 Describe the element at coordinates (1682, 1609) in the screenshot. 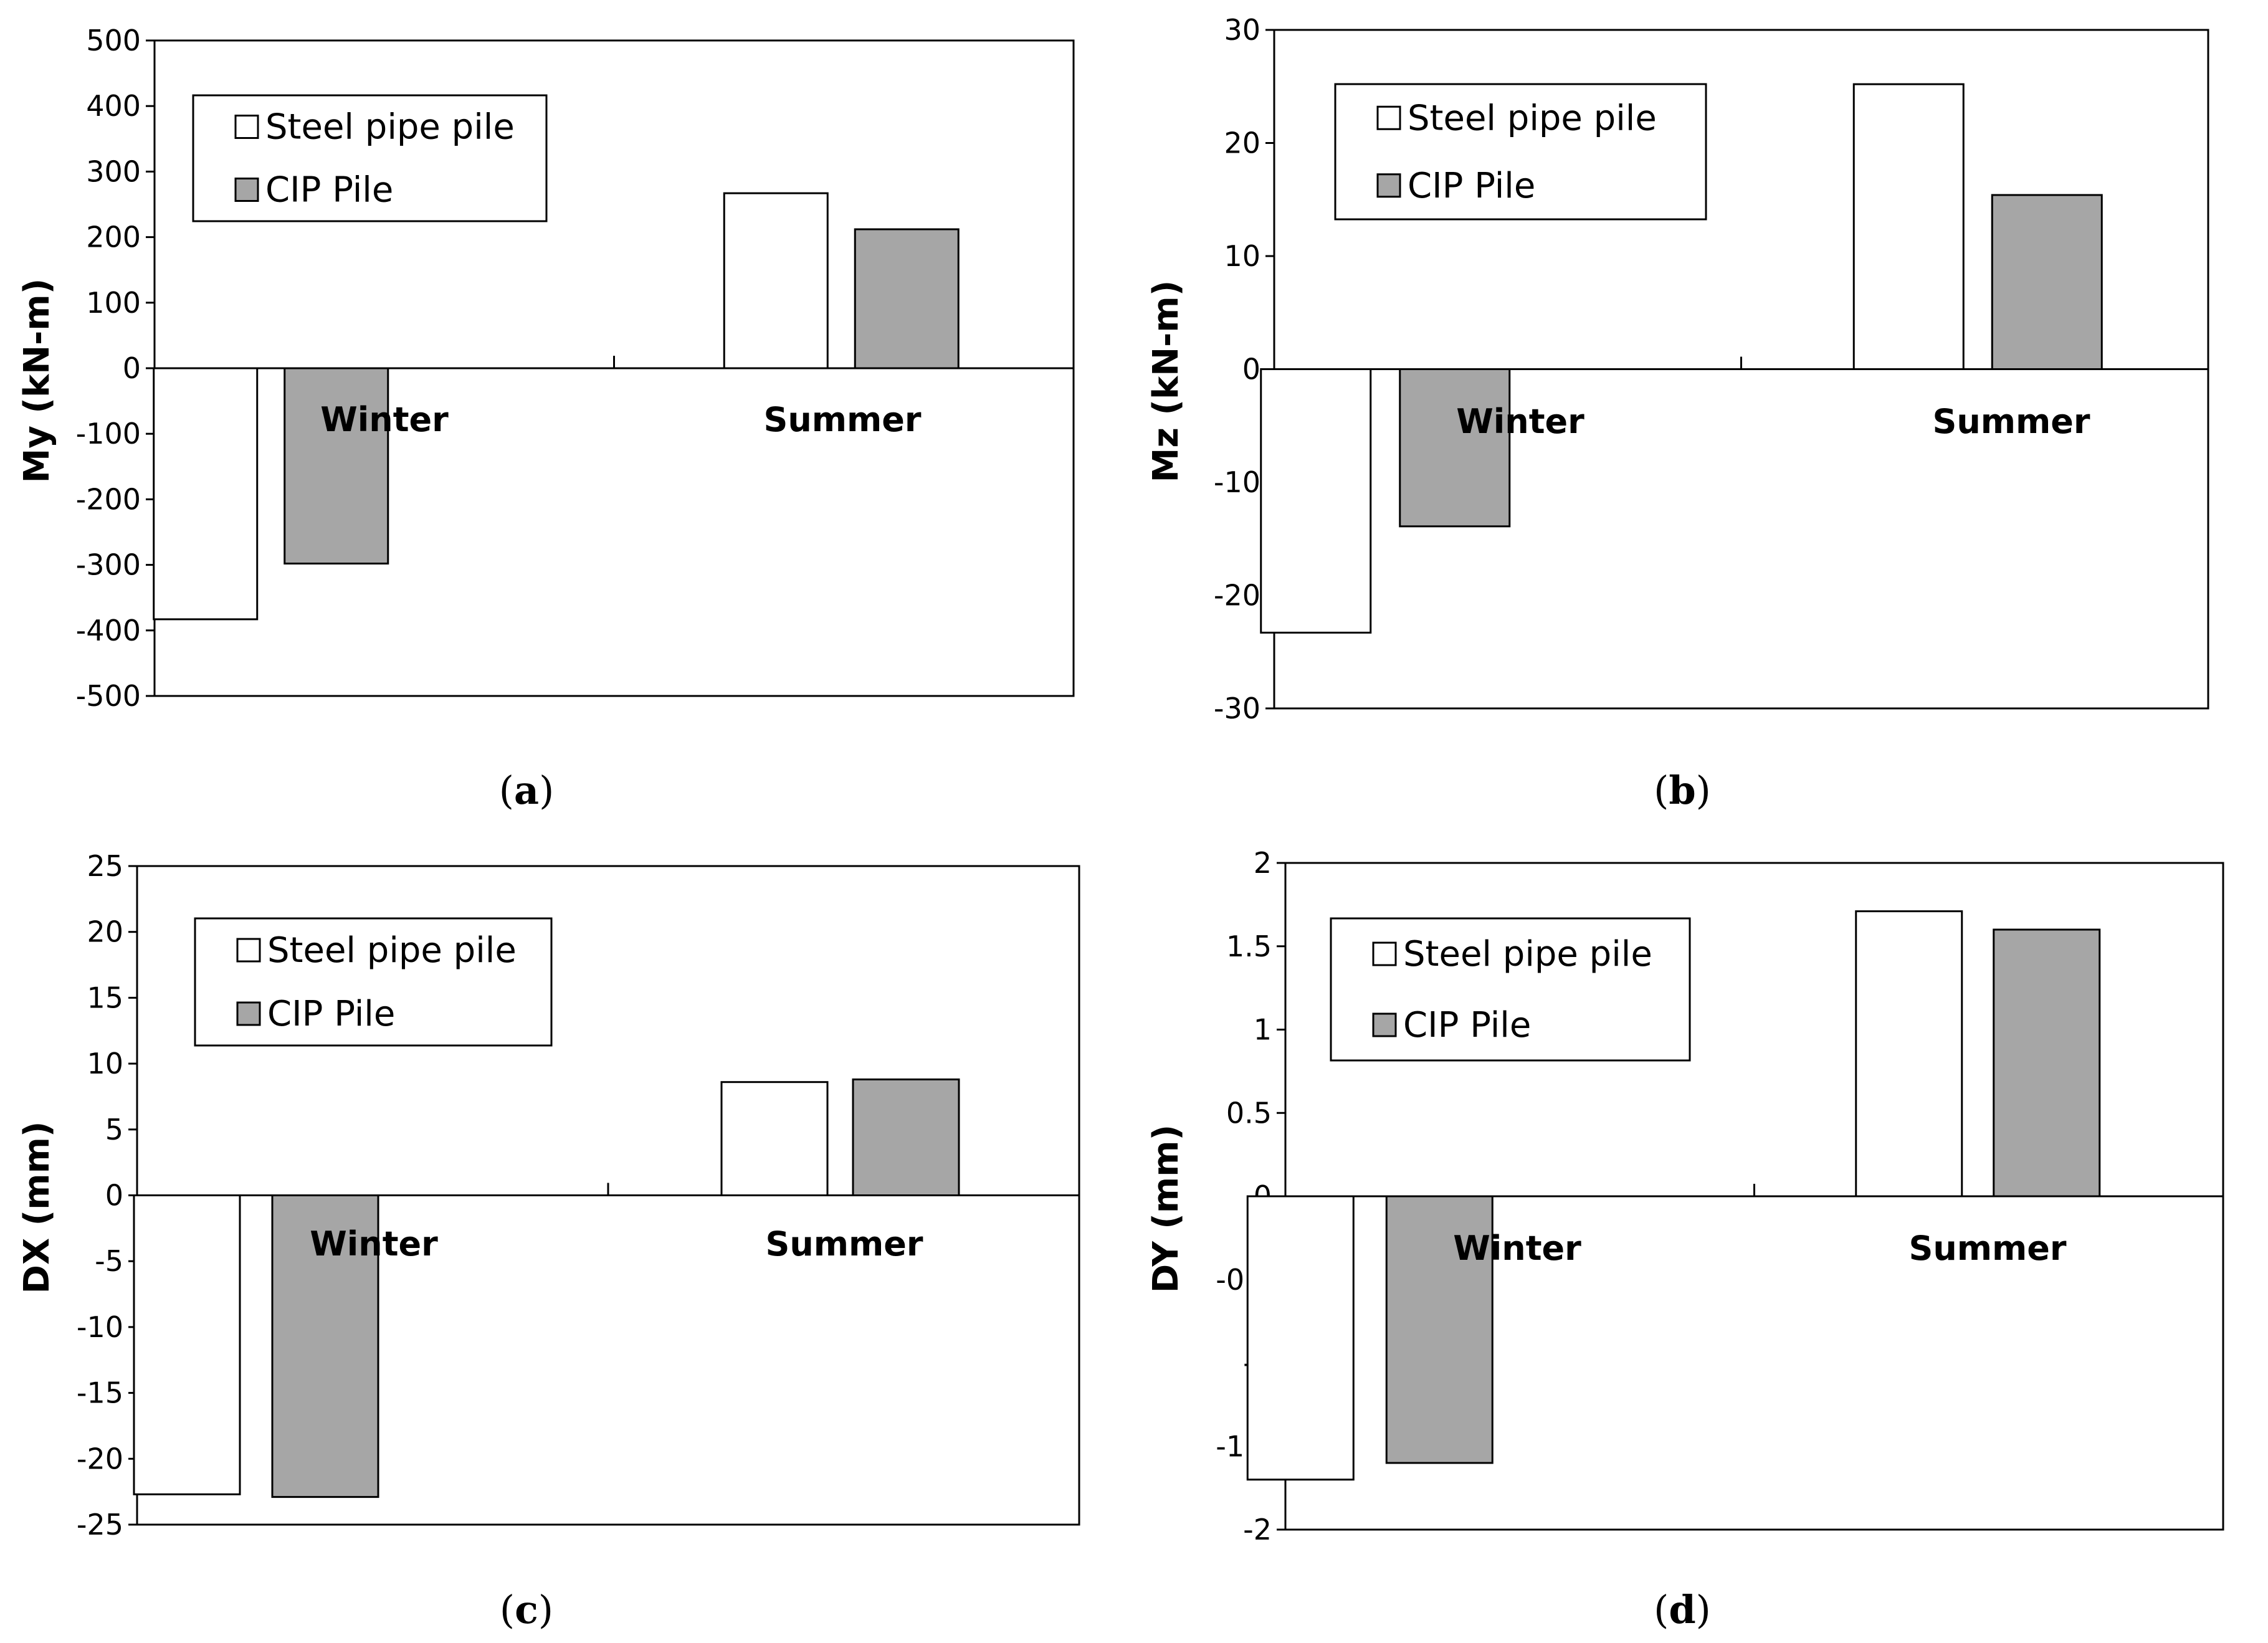

I see `panel-caption: (d)` at that location.